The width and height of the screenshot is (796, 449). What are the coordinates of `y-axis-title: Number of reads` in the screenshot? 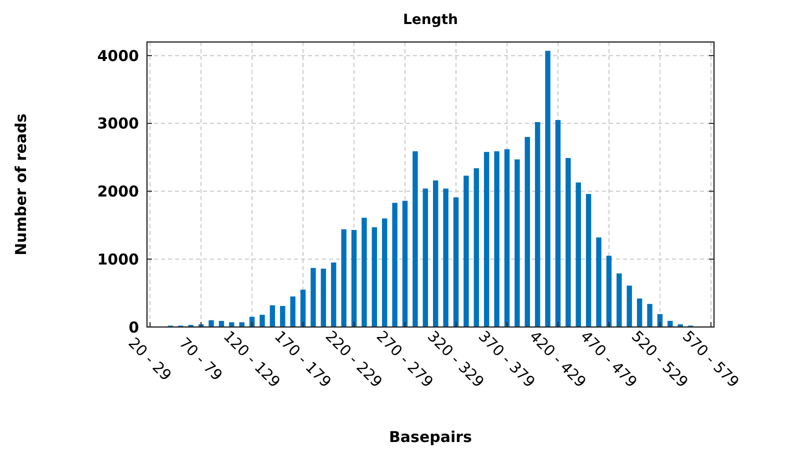 It's located at (21, 185).